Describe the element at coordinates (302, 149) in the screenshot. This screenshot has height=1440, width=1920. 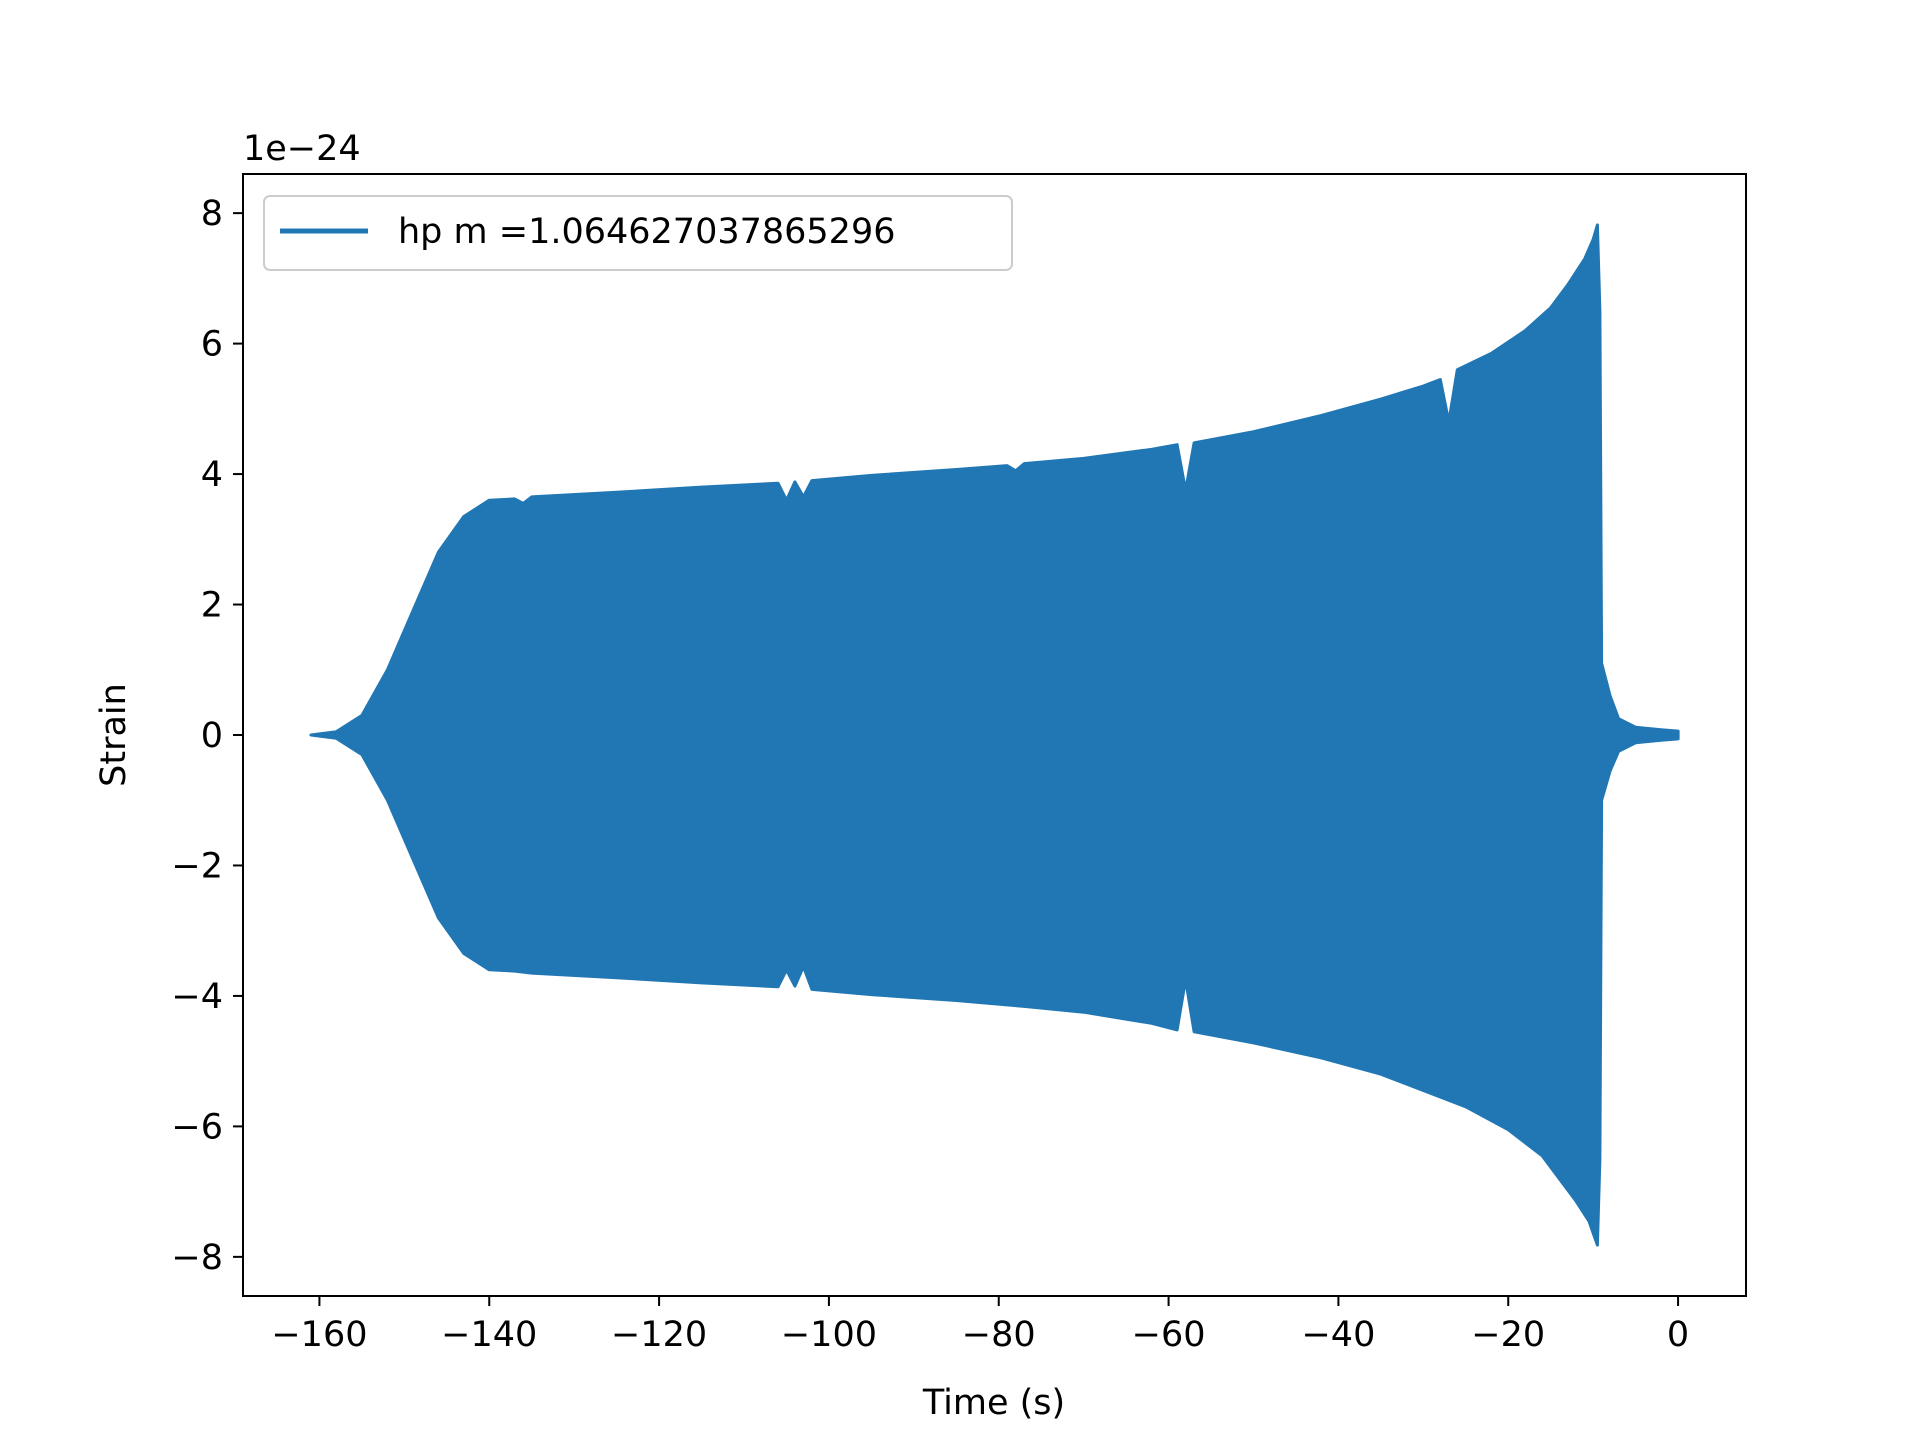
I see `y-offset-label: 1e−24` at that location.